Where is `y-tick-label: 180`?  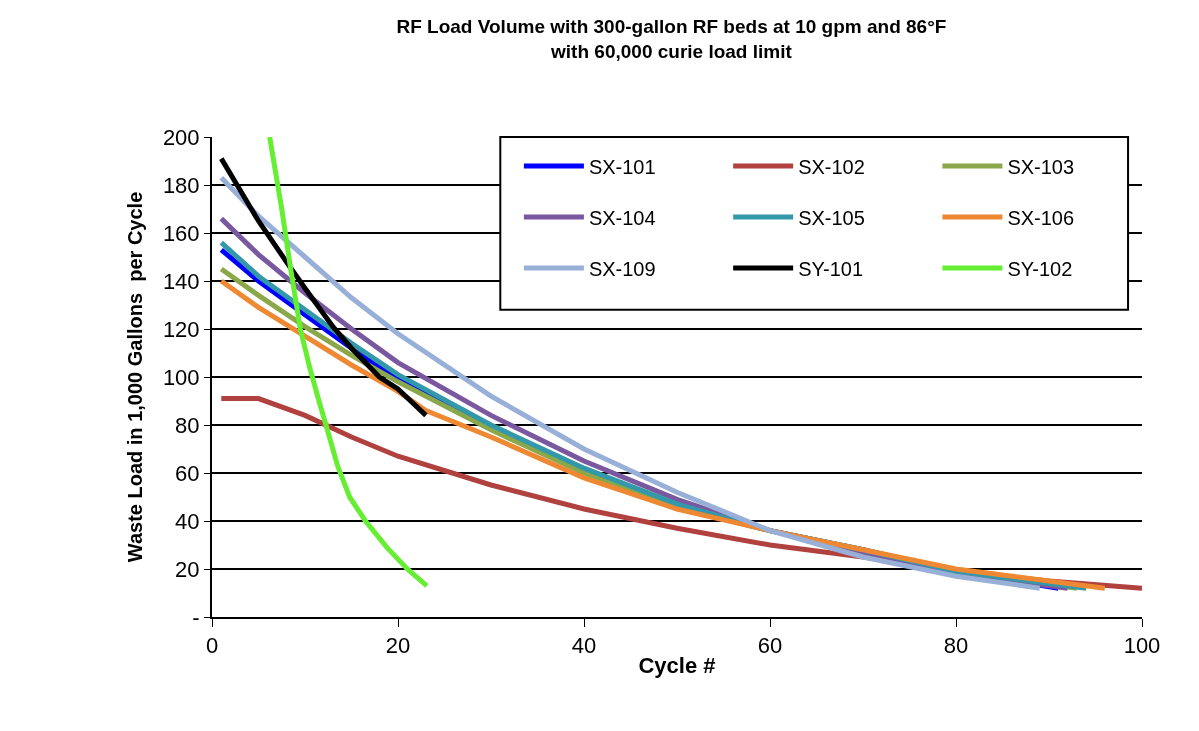 y-tick-label: 180 is located at coordinates (181, 185).